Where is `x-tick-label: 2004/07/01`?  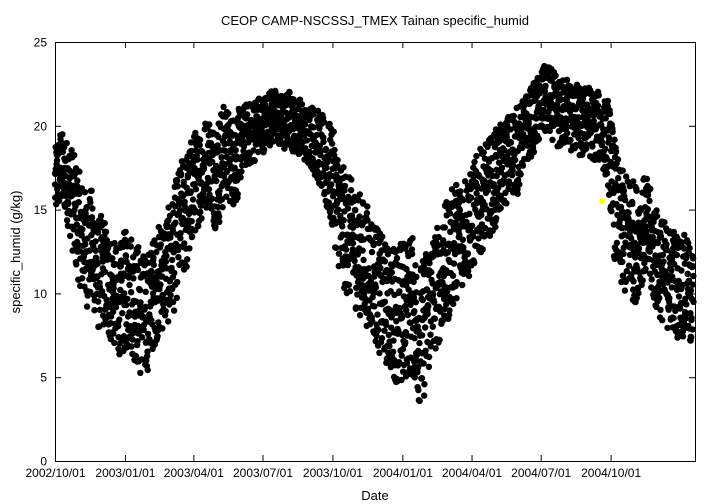
x-tick-label: 2004/07/01 is located at coordinates (541, 473).